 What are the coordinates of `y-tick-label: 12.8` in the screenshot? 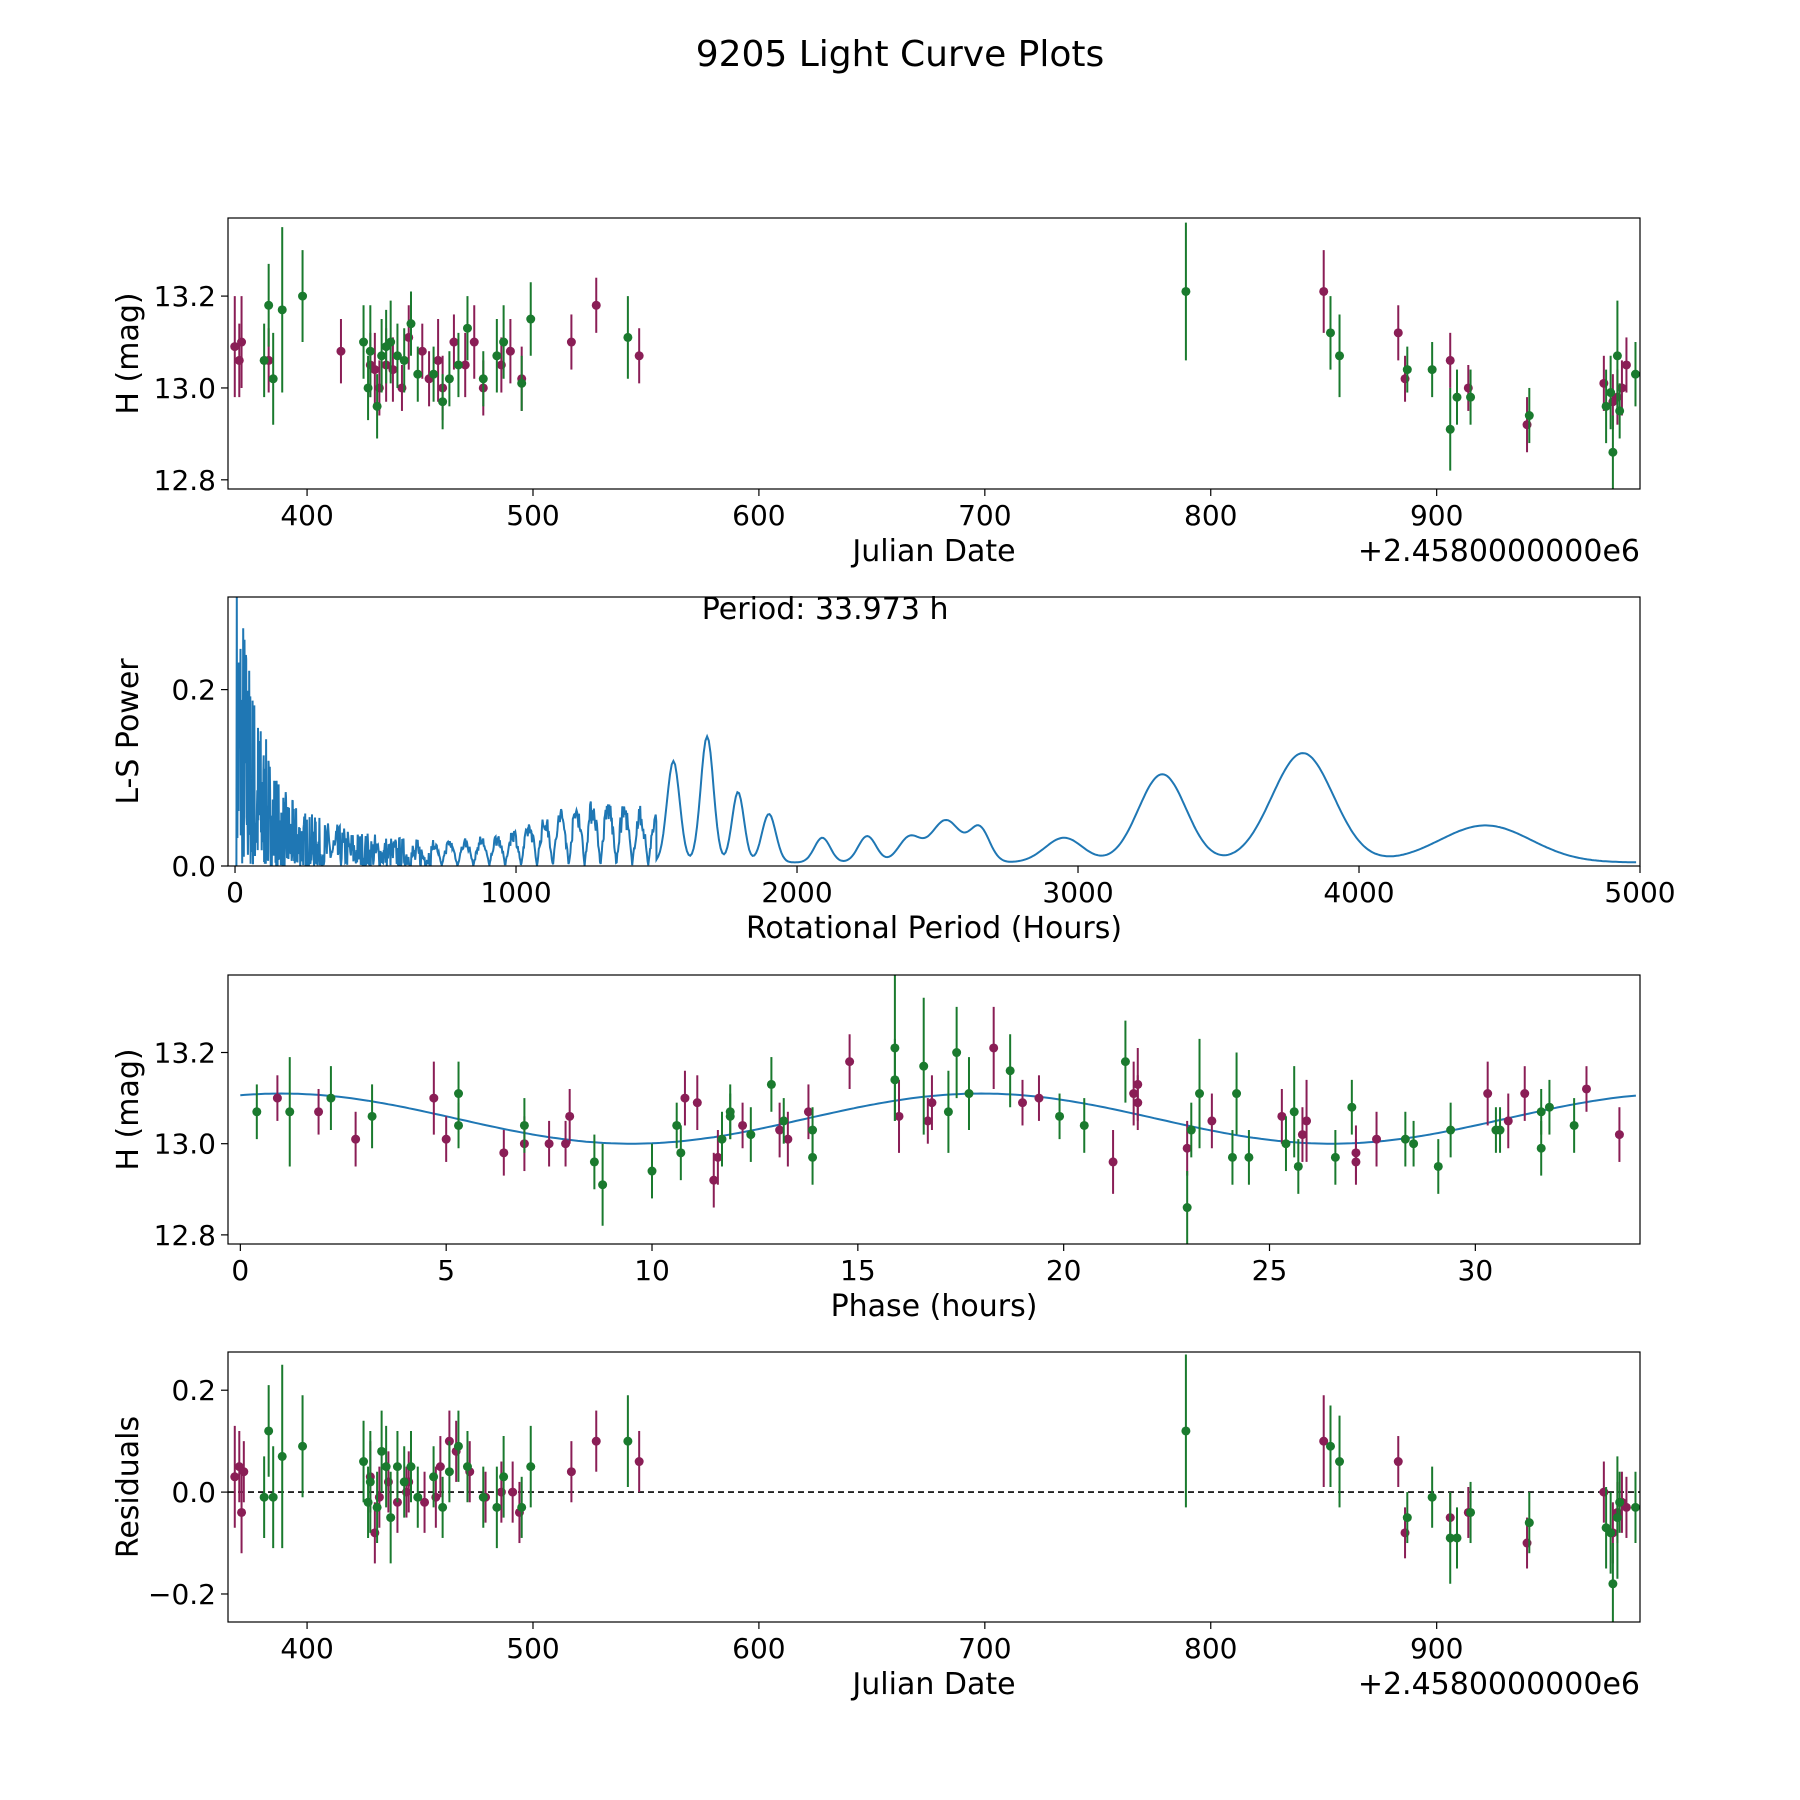 It's located at (185, 480).